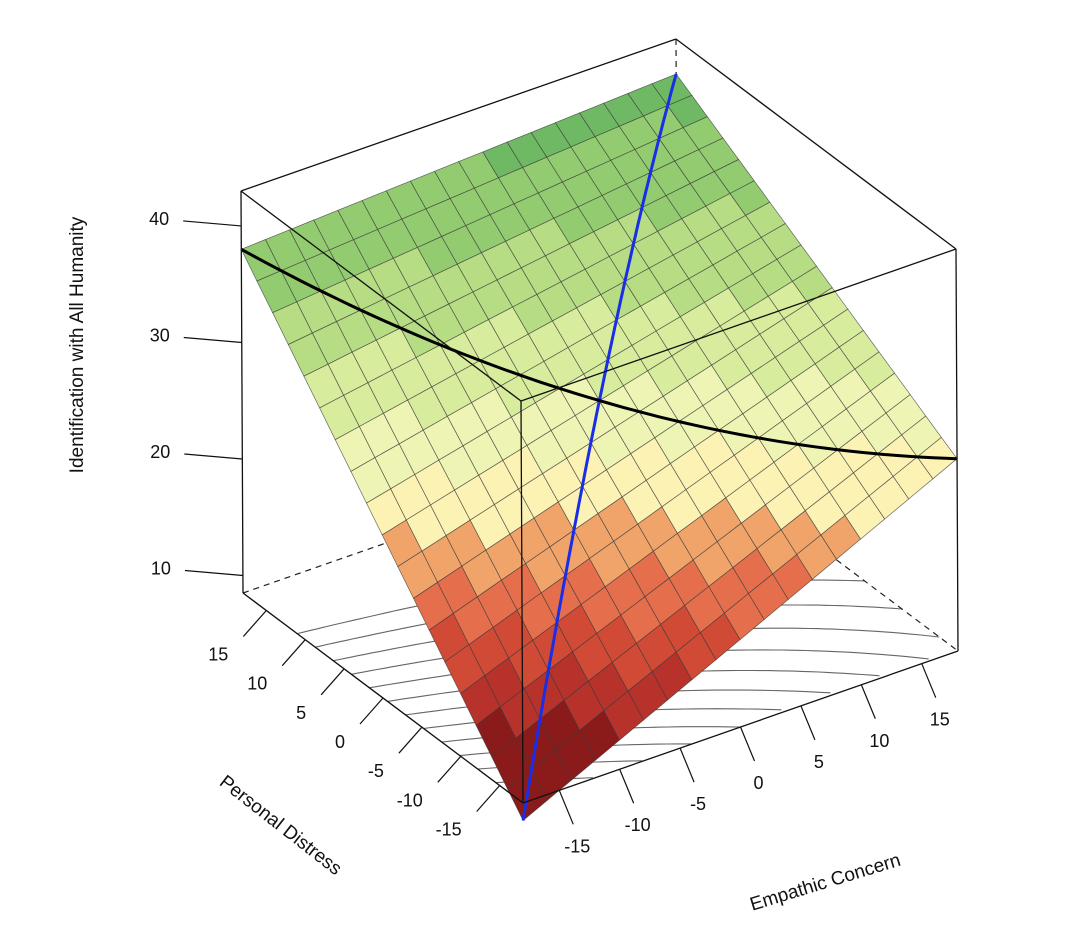  What do you see at coordinates (826, 883) in the screenshot?
I see `x-axis-label: Empathic Concern` at bounding box center [826, 883].